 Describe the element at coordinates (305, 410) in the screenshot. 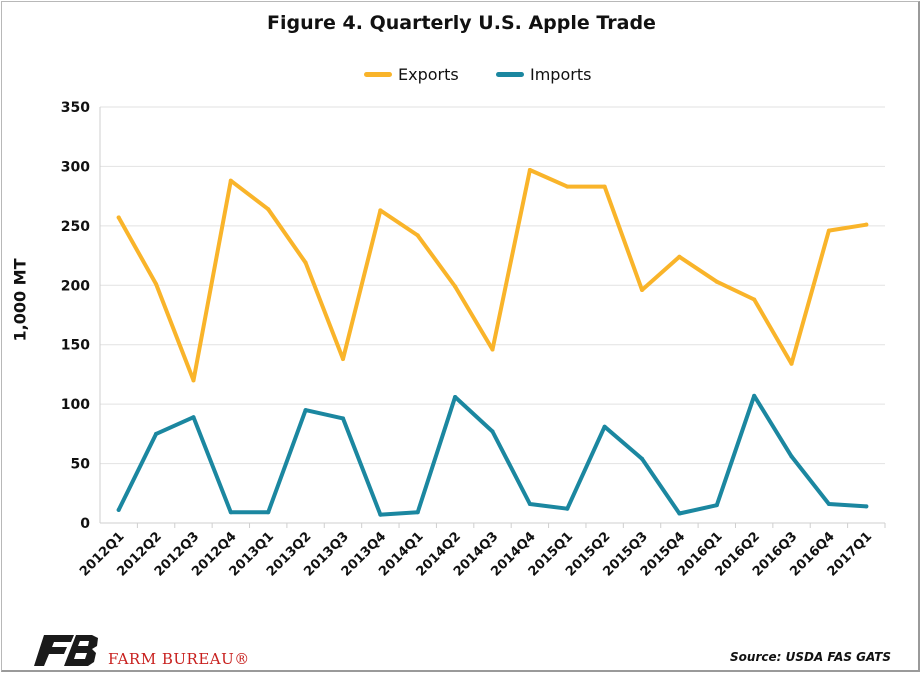

I see `data-point-imports-2013Q2` at that location.